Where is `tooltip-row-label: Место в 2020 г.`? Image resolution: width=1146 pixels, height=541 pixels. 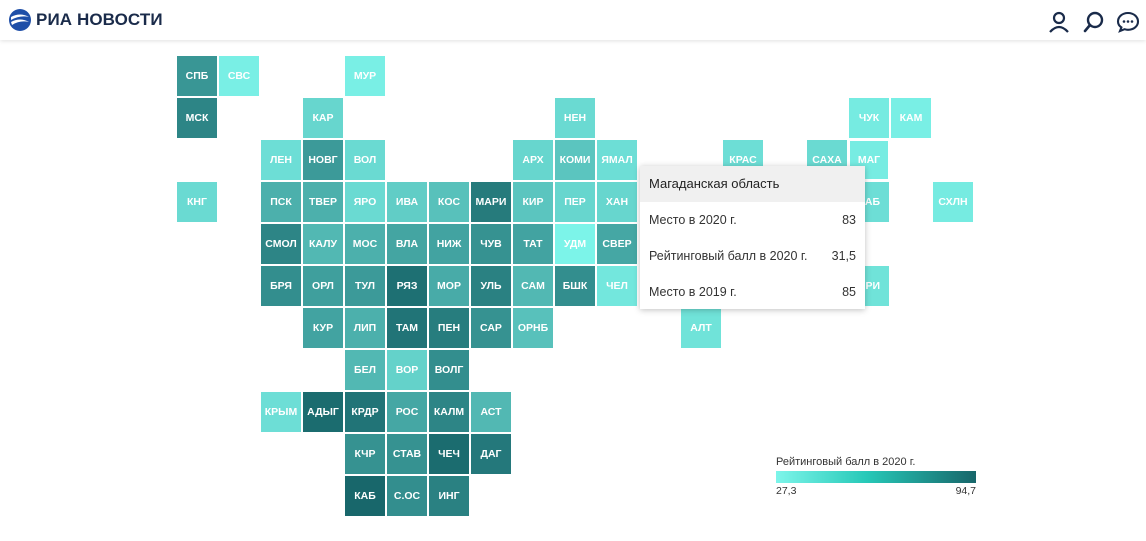
tooltip-row-label: Место в 2020 г. is located at coordinates (693, 220).